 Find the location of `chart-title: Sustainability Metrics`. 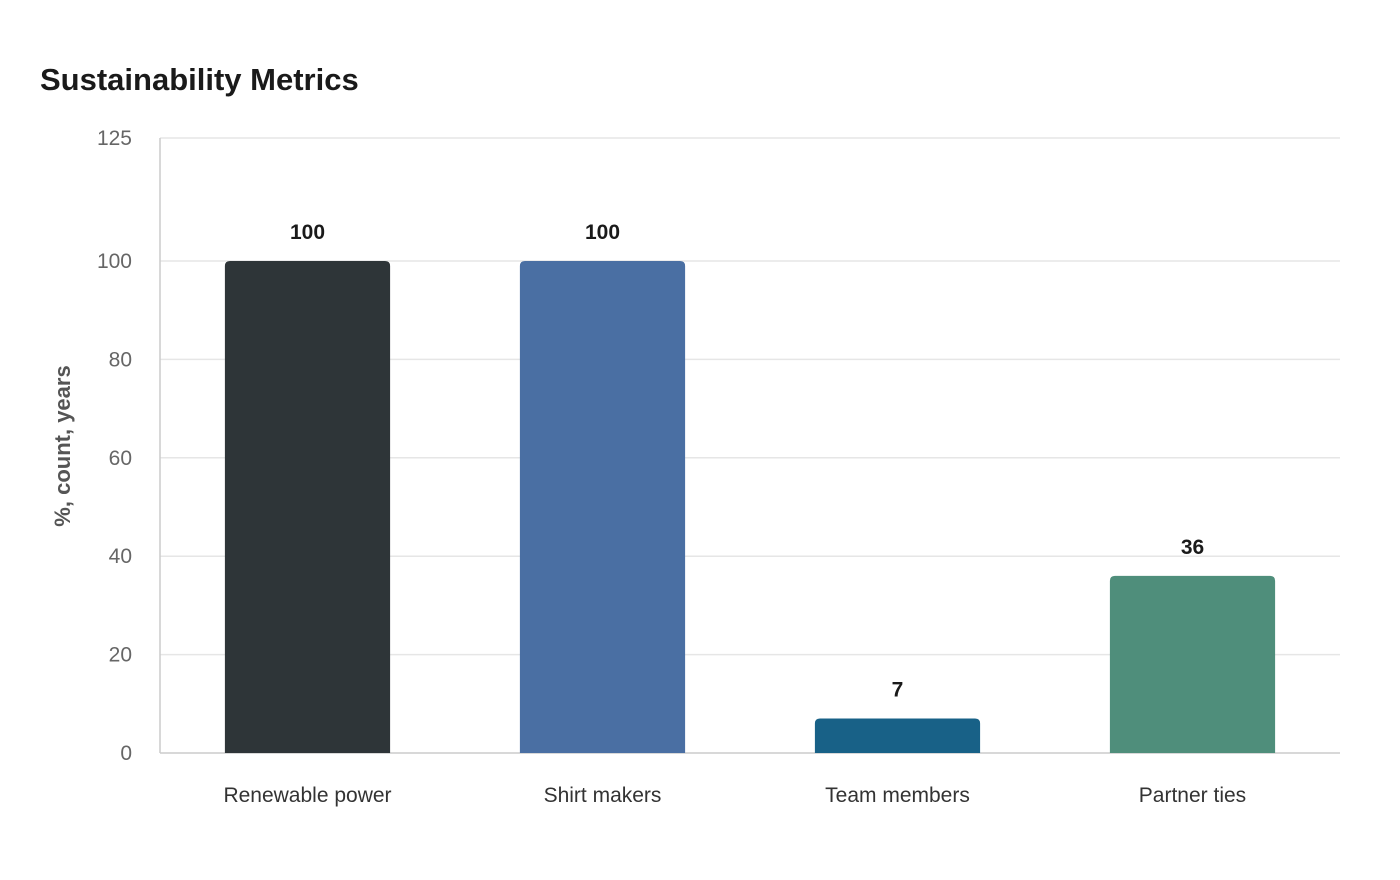

chart-title: Sustainability Metrics is located at coordinates (199, 79).